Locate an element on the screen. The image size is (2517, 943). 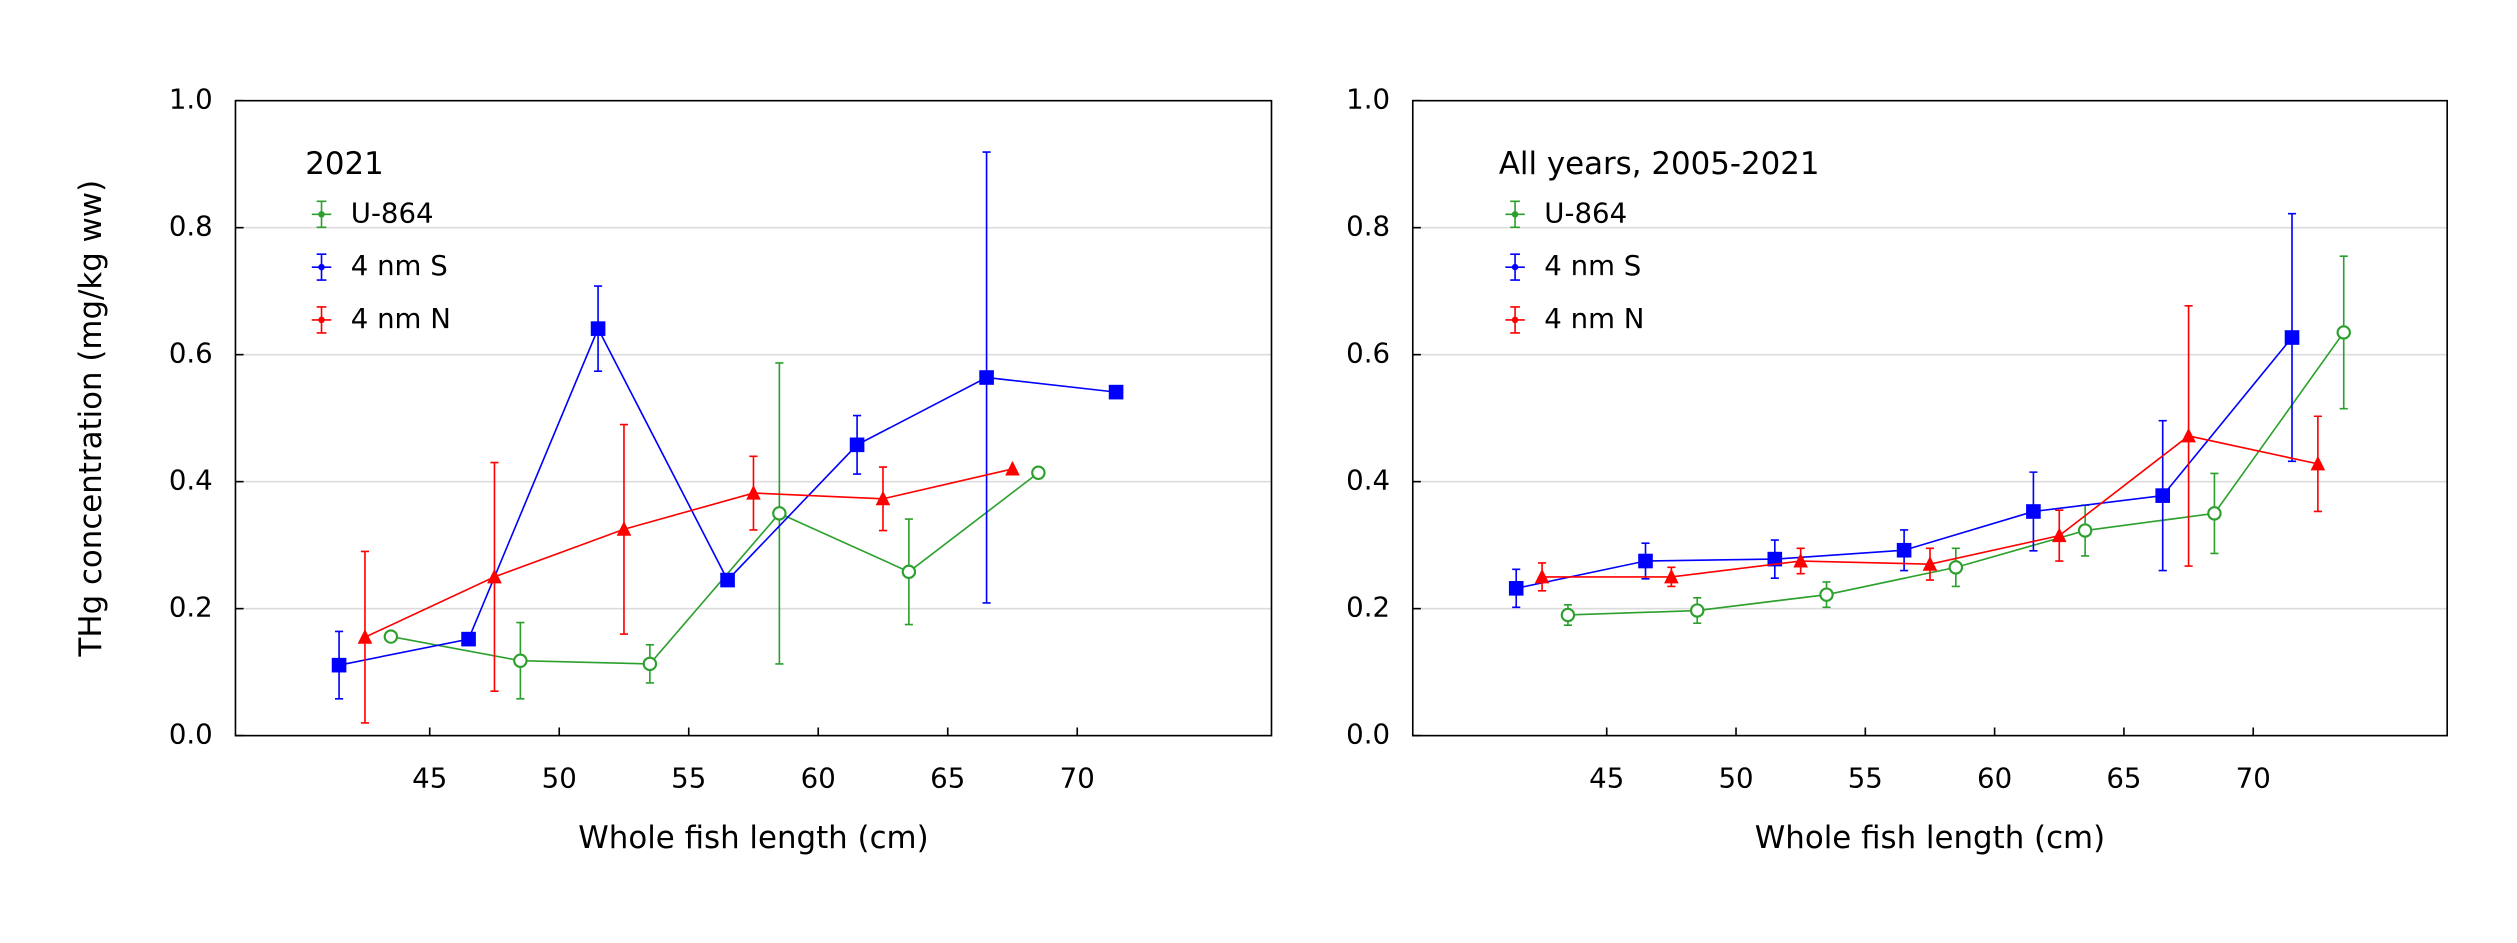
legend-title: 2021 is located at coordinates (344, 164).